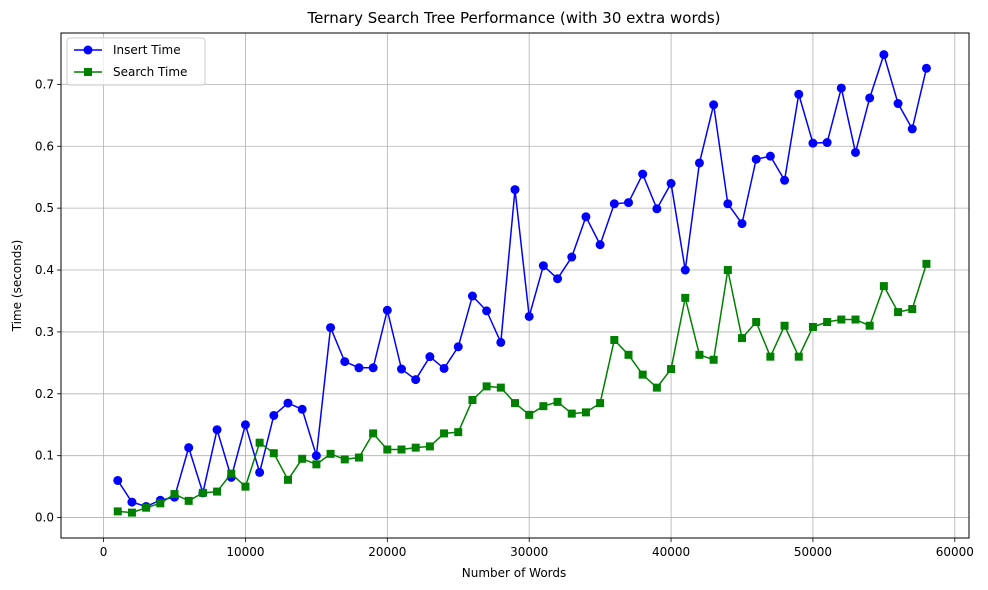  I want to click on legend: Insert Time Search Time, so click(136, 61).